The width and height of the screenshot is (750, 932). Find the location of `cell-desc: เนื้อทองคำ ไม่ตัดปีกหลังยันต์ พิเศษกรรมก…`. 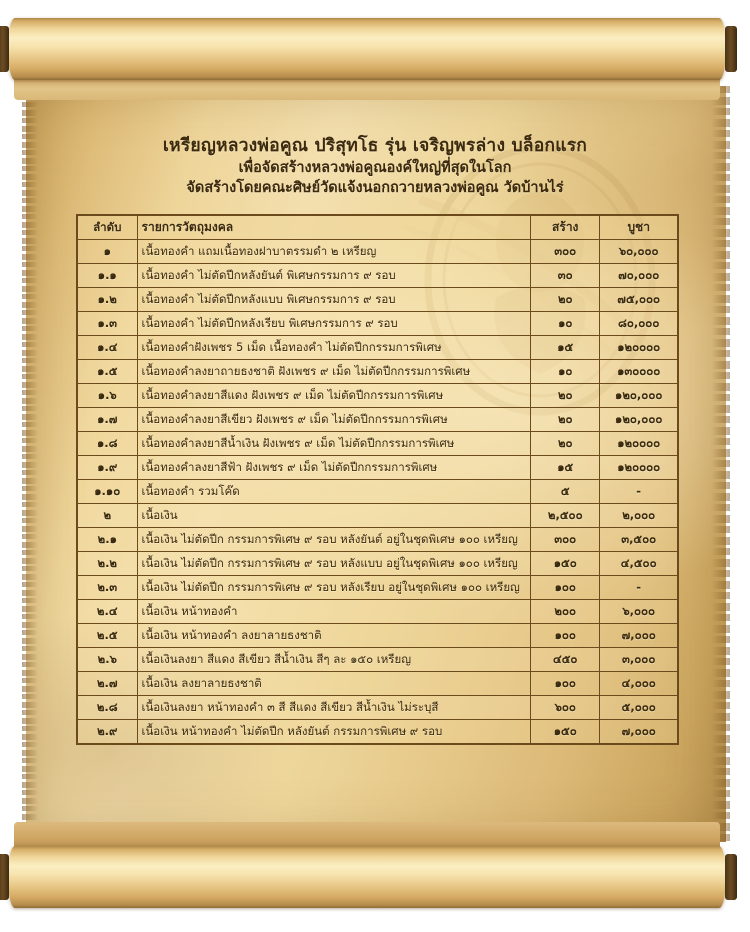

cell-desc: เนื้อทองคำ ไม่ตัดปีกหลังยันต์ พิเศษกรรมก… is located at coordinates (334, 275).